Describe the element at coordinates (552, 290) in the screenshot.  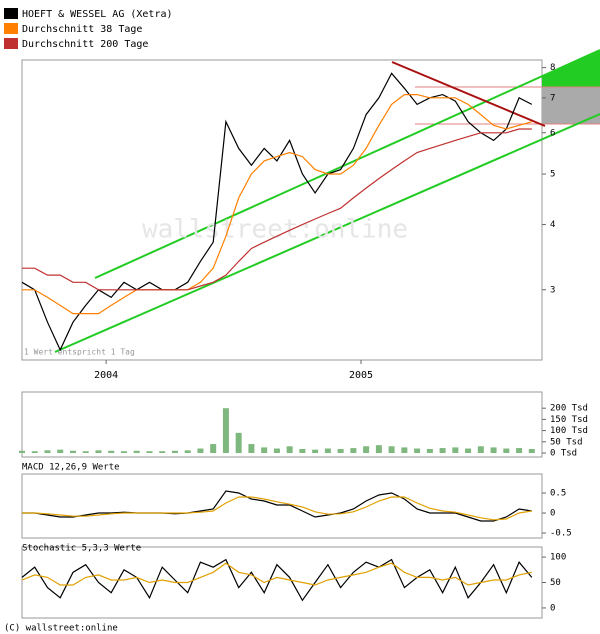
I see `y-tick-label: 3` at that location.